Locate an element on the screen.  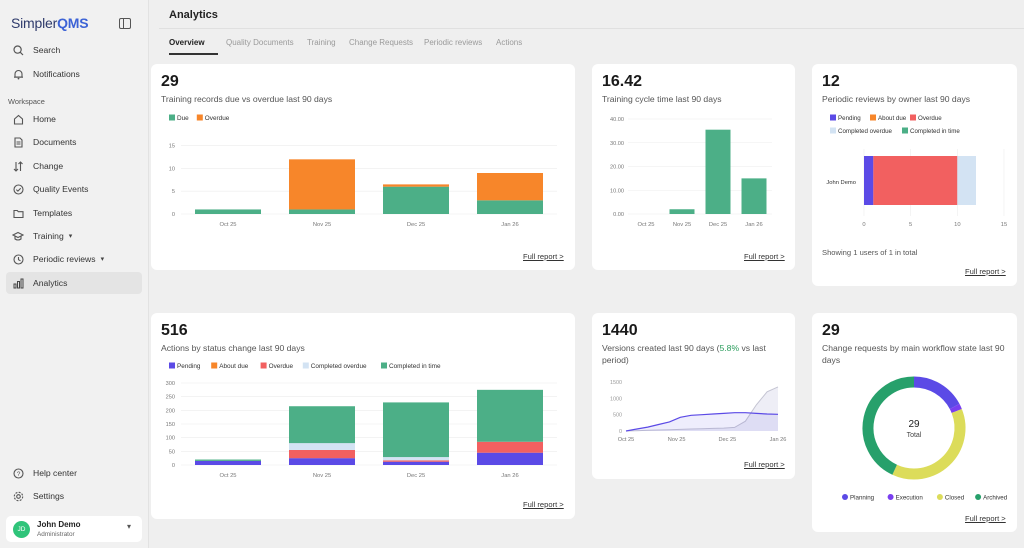
x-tick-label: Oct 25 is located at coordinates (645, 225).